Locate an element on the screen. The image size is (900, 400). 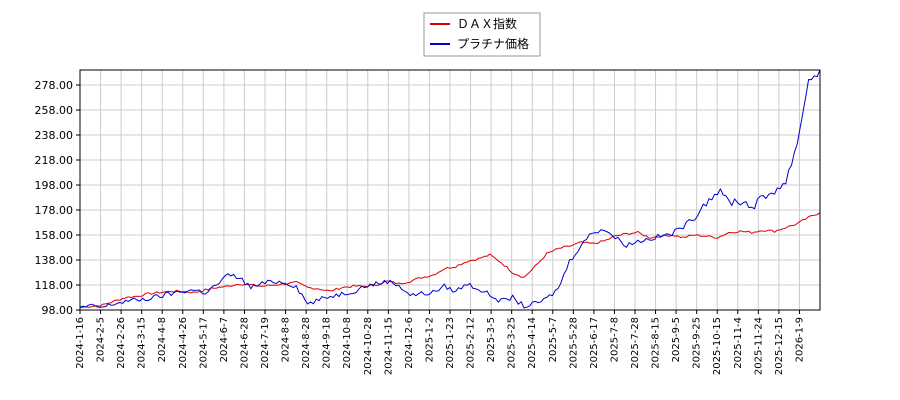
x-tick-label: 2025-4-14 is located at coordinates (532, 343).